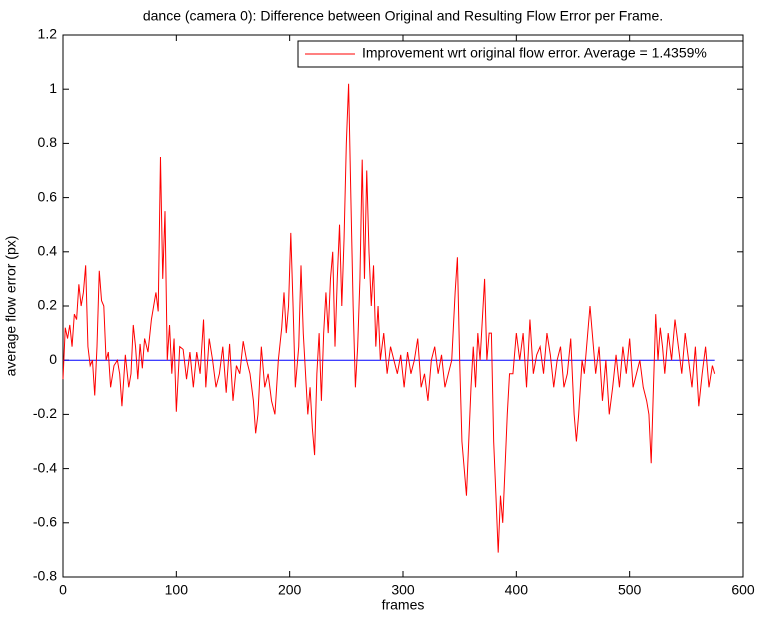 The width and height of the screenshot is (770, 622). What do you see at coordinates (45, 467) in the screenshot?
I see `y-tick-label: -0.4` at bounding box center [45, 467].